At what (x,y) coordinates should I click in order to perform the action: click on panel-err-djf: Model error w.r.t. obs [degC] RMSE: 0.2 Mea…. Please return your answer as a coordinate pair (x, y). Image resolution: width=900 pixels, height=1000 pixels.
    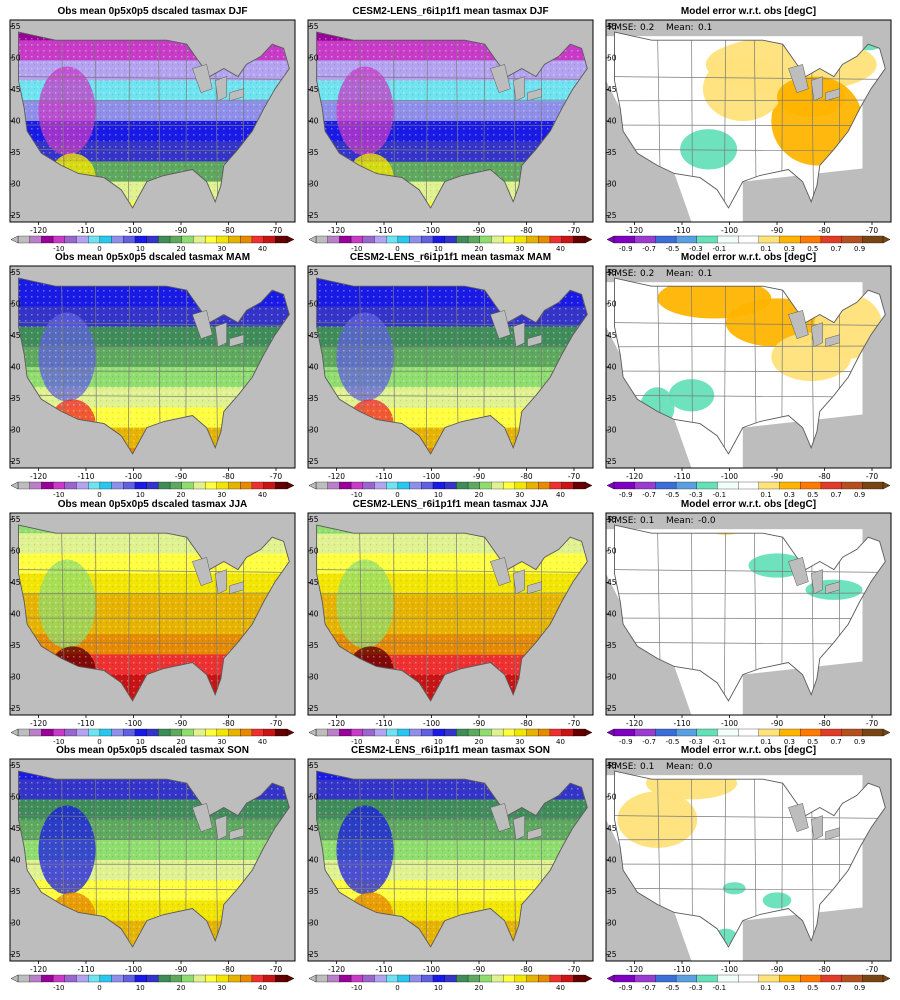
    Looking at the image, I should click on (748, 129).